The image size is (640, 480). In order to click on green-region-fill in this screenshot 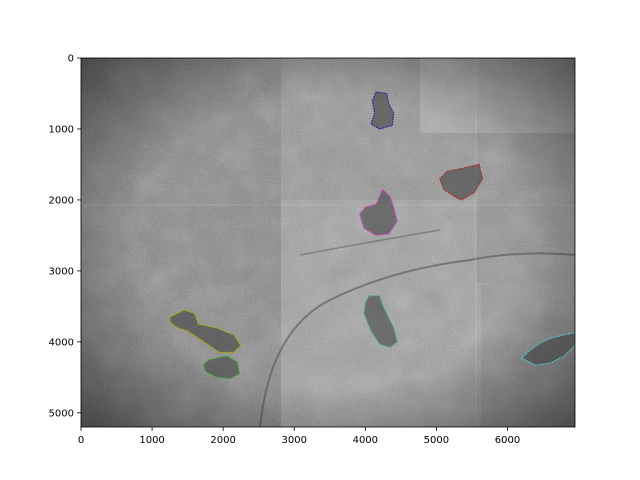, I will do `click(221, 367)`.